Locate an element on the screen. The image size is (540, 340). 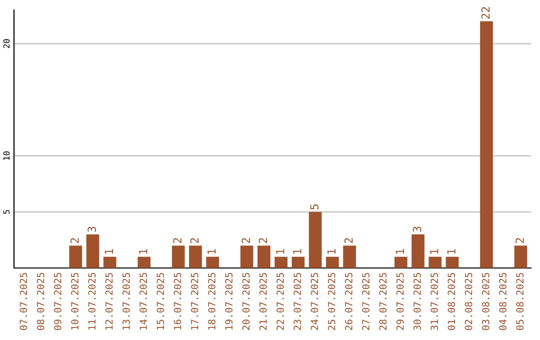
x-tick-label: 23.07.2025 is located at coordinates (298, 301).